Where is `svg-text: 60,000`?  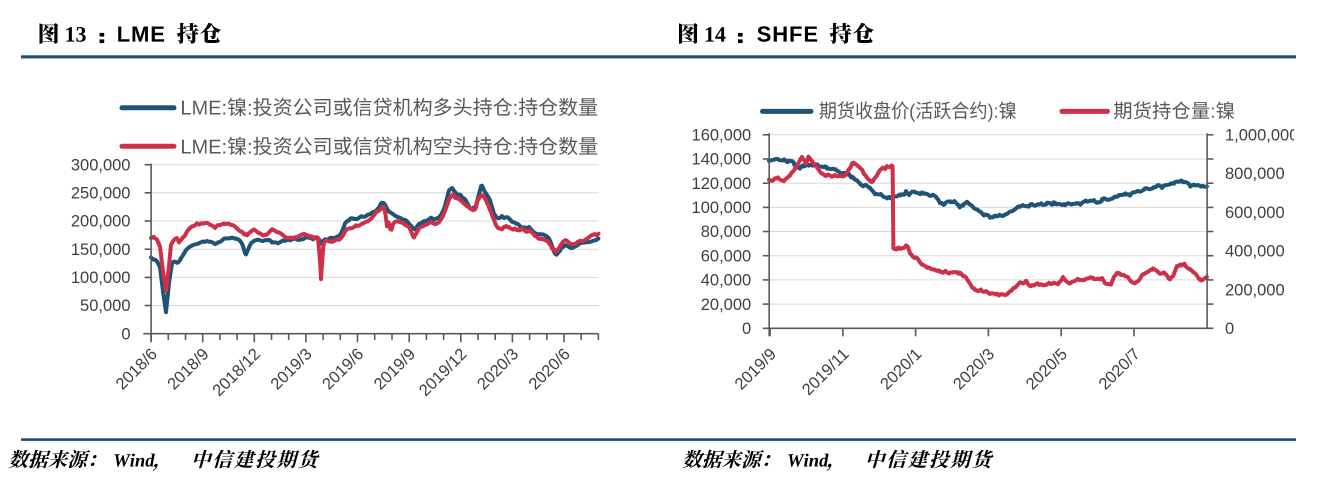
svg-text: 60,000 is located at coordinates (726, 256).